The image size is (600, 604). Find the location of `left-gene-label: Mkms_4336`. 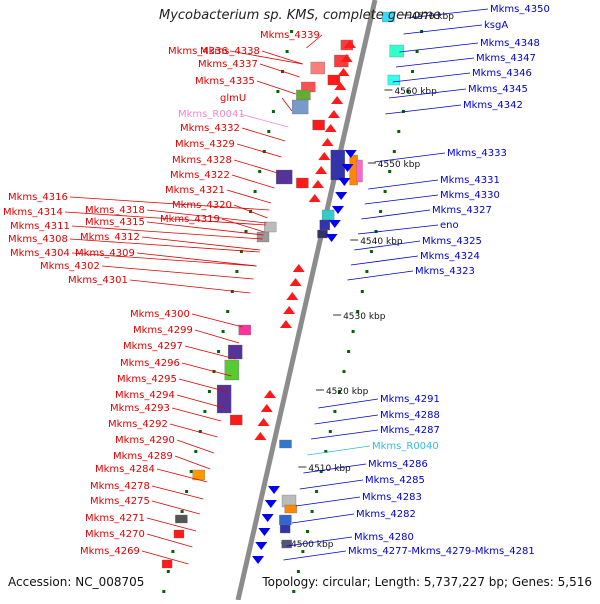

left-gene-label: Mkms_4336 is located at coordinates (198, 51).